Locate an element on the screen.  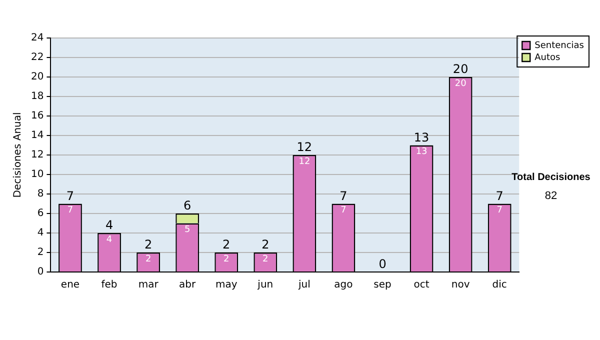
y-tick-label: 4 is located at coordinates (40, 233).